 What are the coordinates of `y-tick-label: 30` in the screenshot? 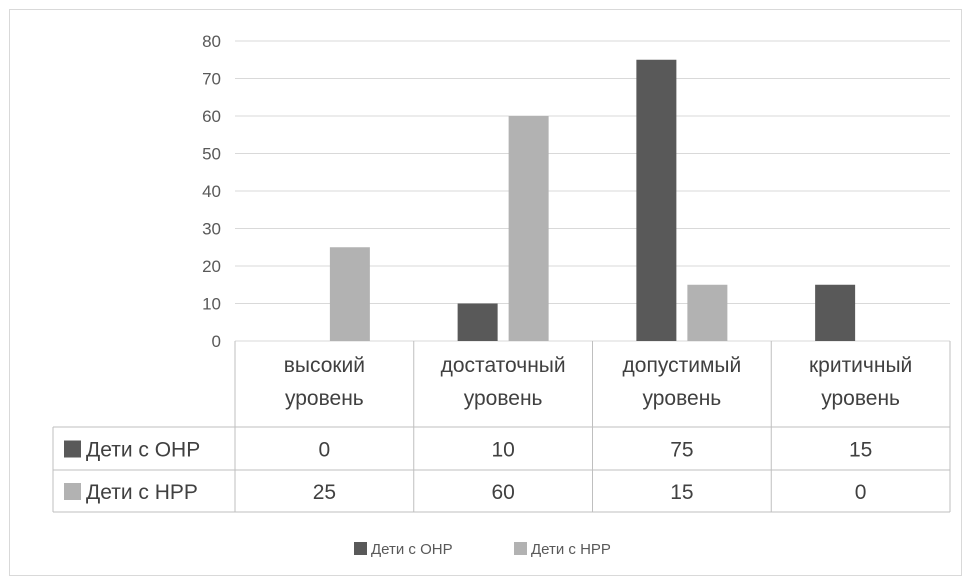 It's located at (211, 229).